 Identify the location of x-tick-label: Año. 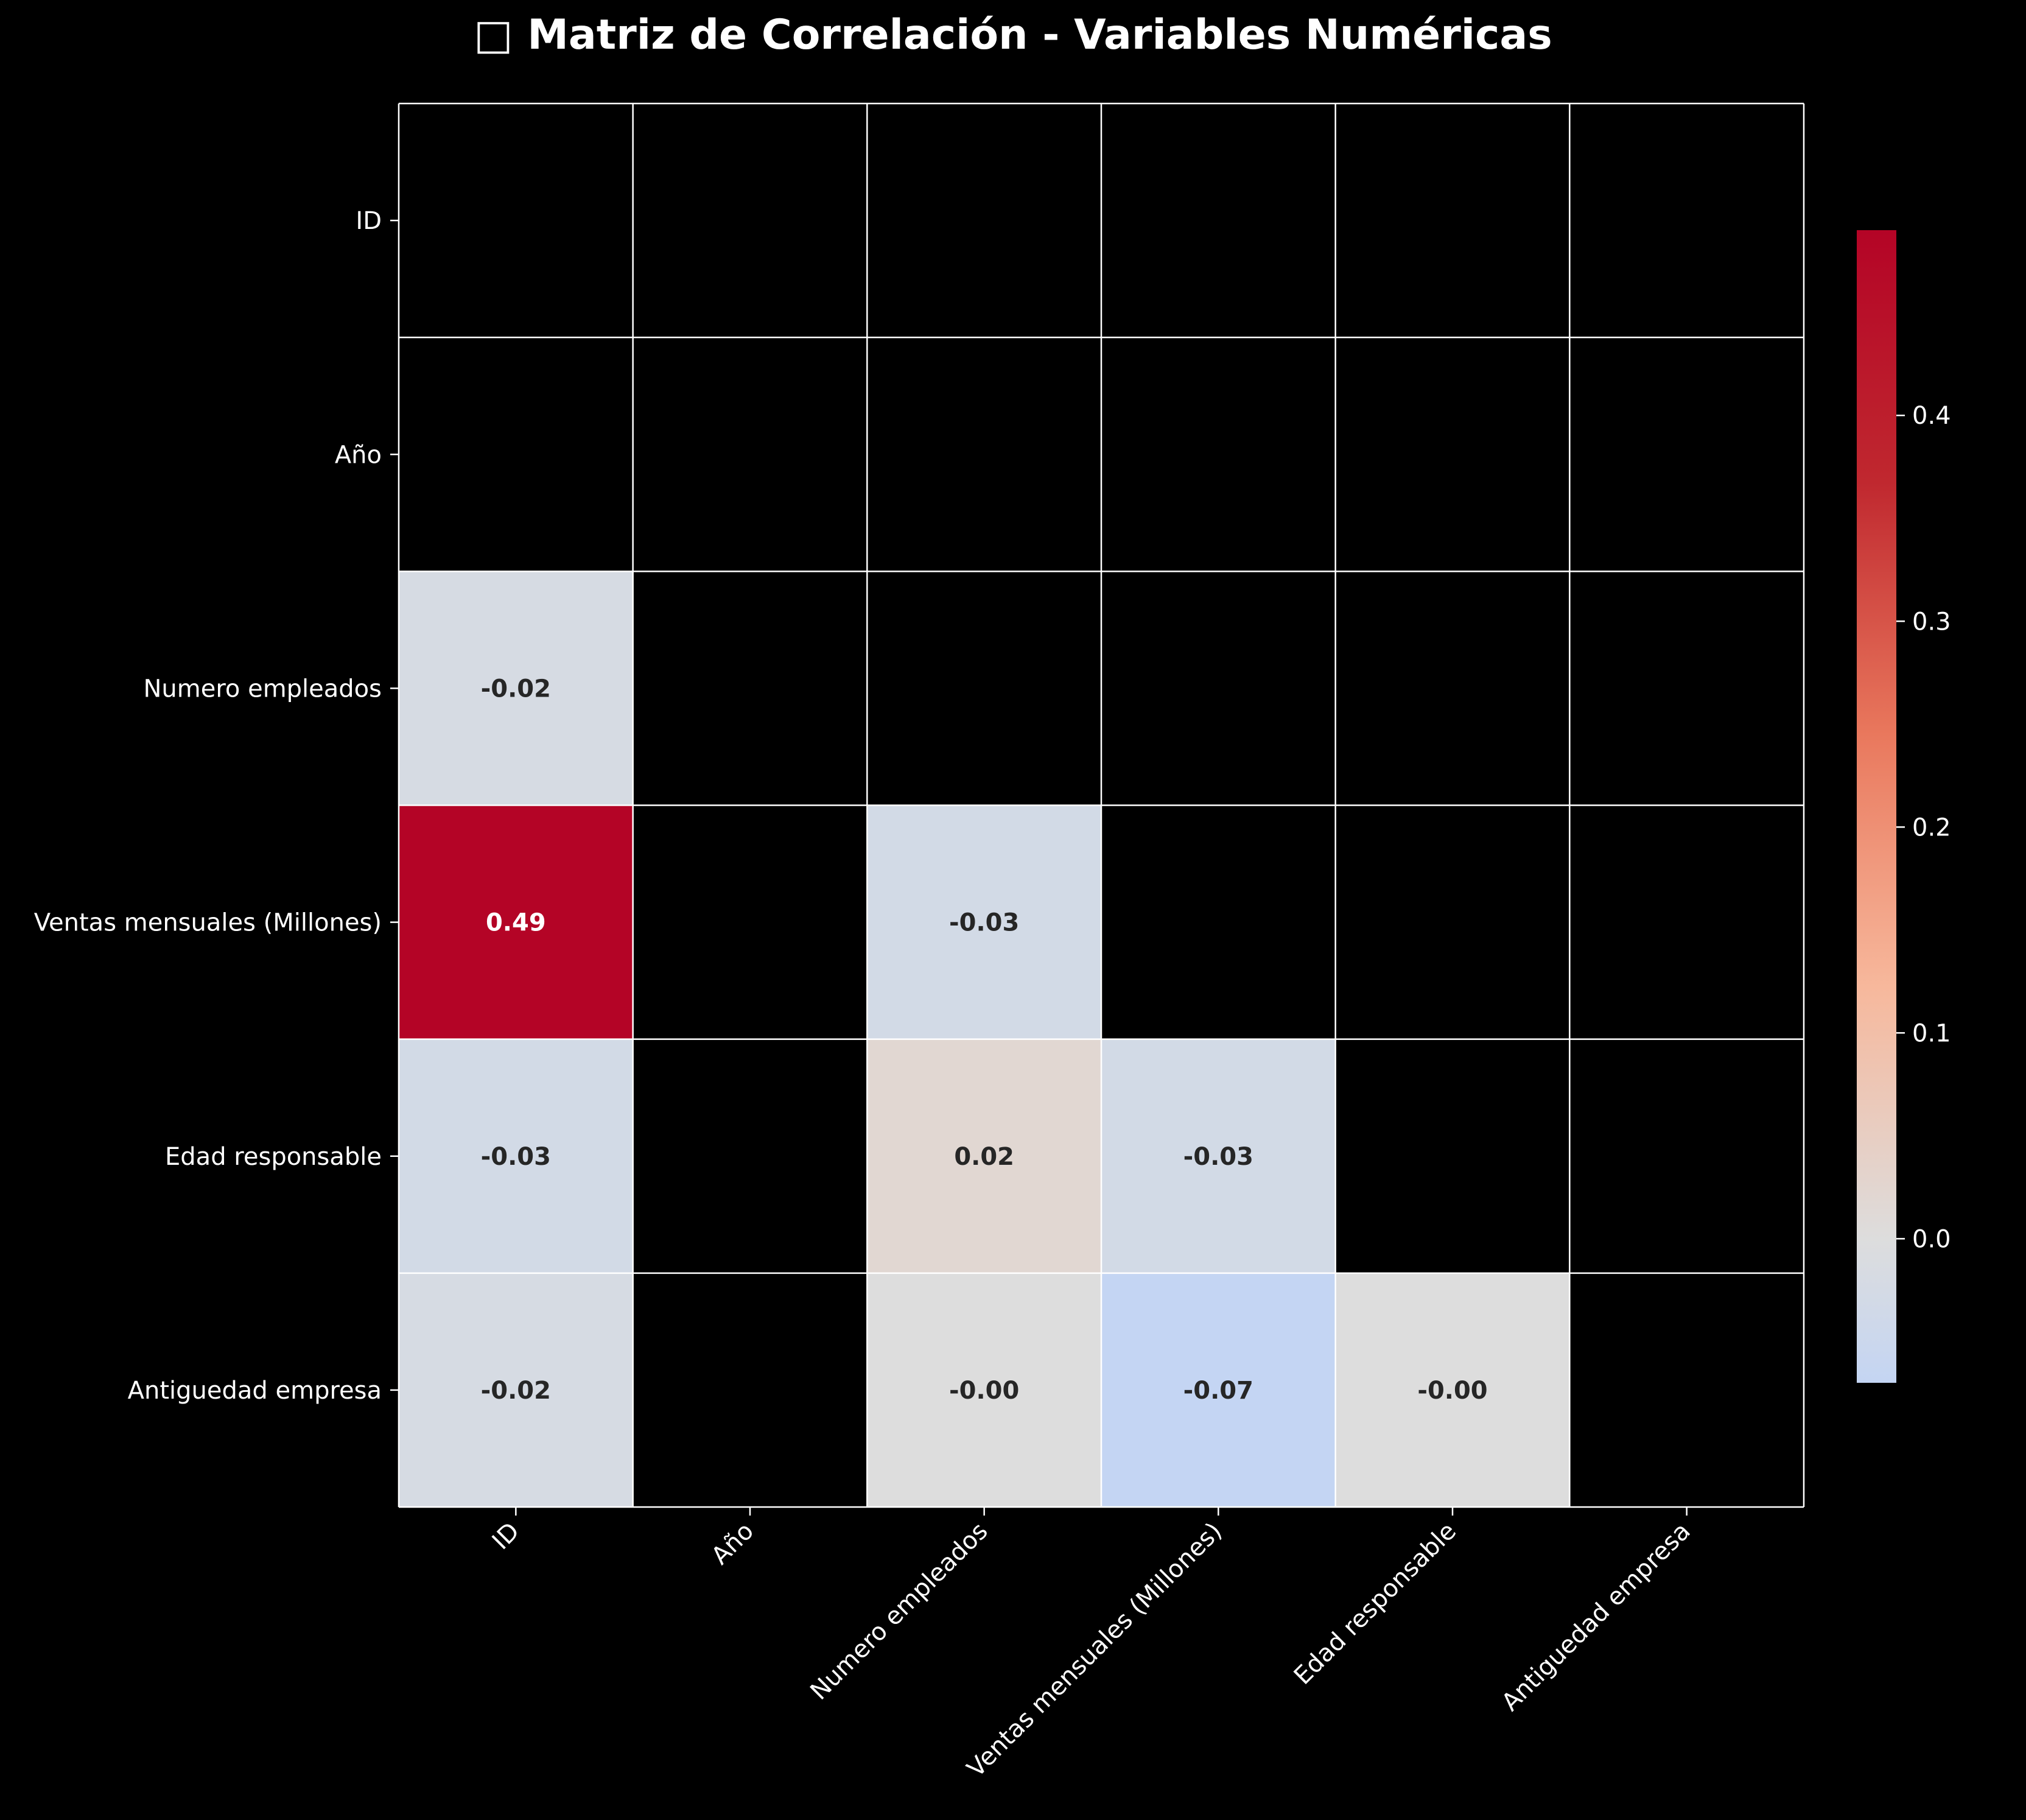
(732, 1543).